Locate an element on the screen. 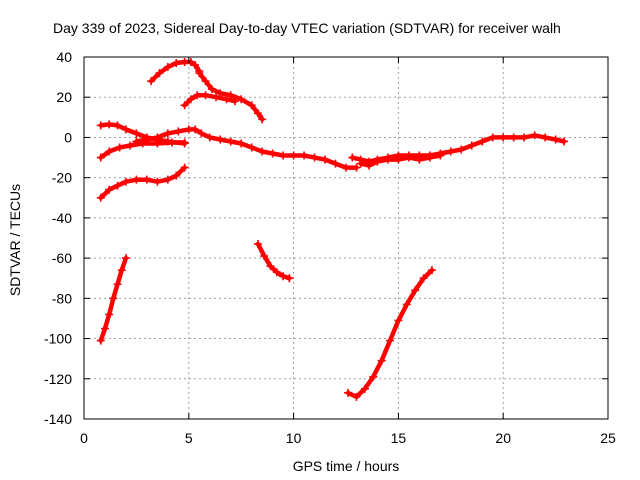  y-tick-label: -40 is located at coordinates (62, 218).